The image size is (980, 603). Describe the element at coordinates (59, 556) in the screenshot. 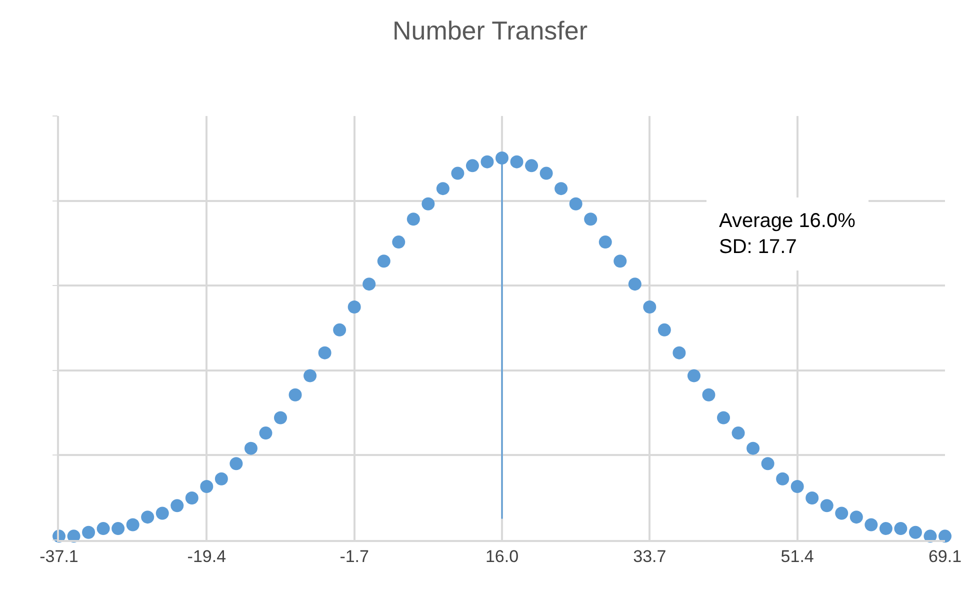

I see `x-tick-label: -37.1` at that location.